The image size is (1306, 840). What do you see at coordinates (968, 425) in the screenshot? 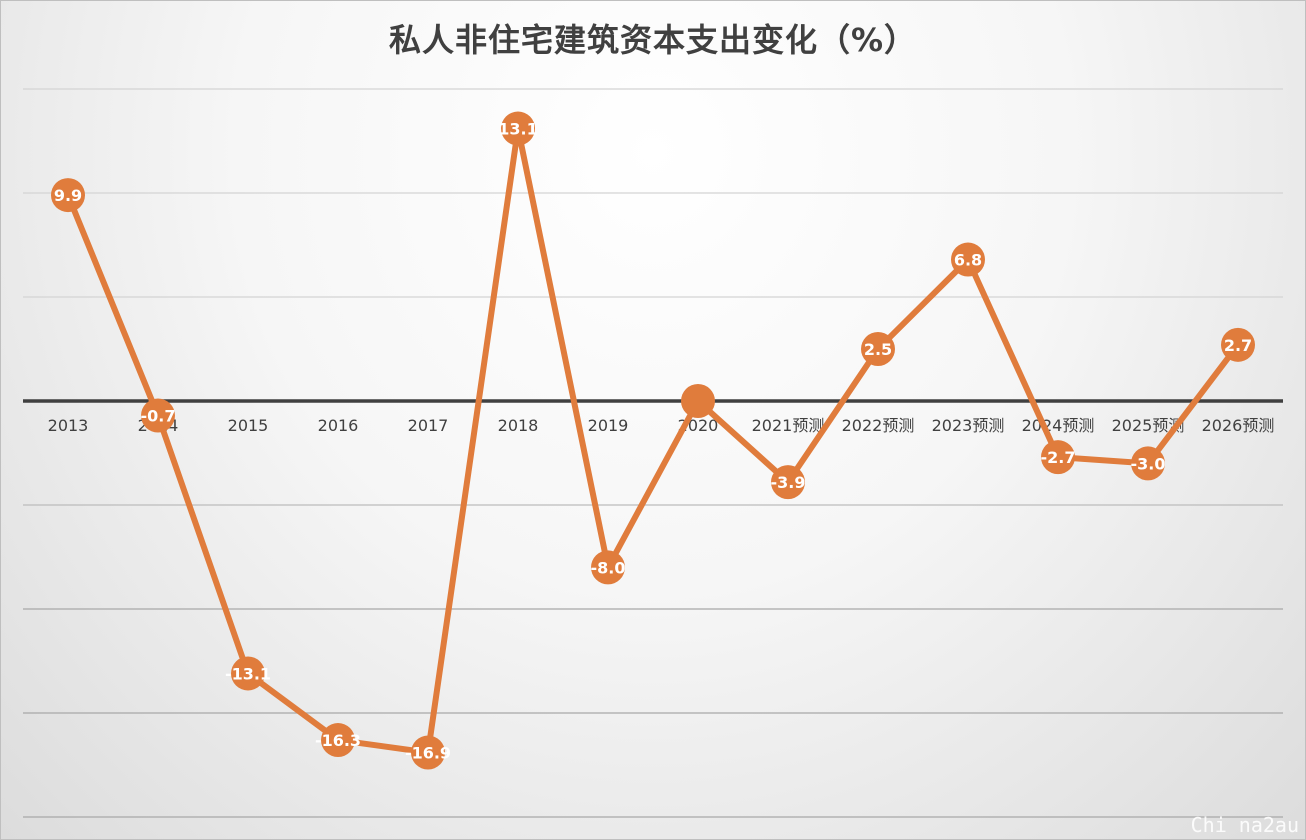
I see `x-tick-label: 2023预测` at bounding box center [968, 425].